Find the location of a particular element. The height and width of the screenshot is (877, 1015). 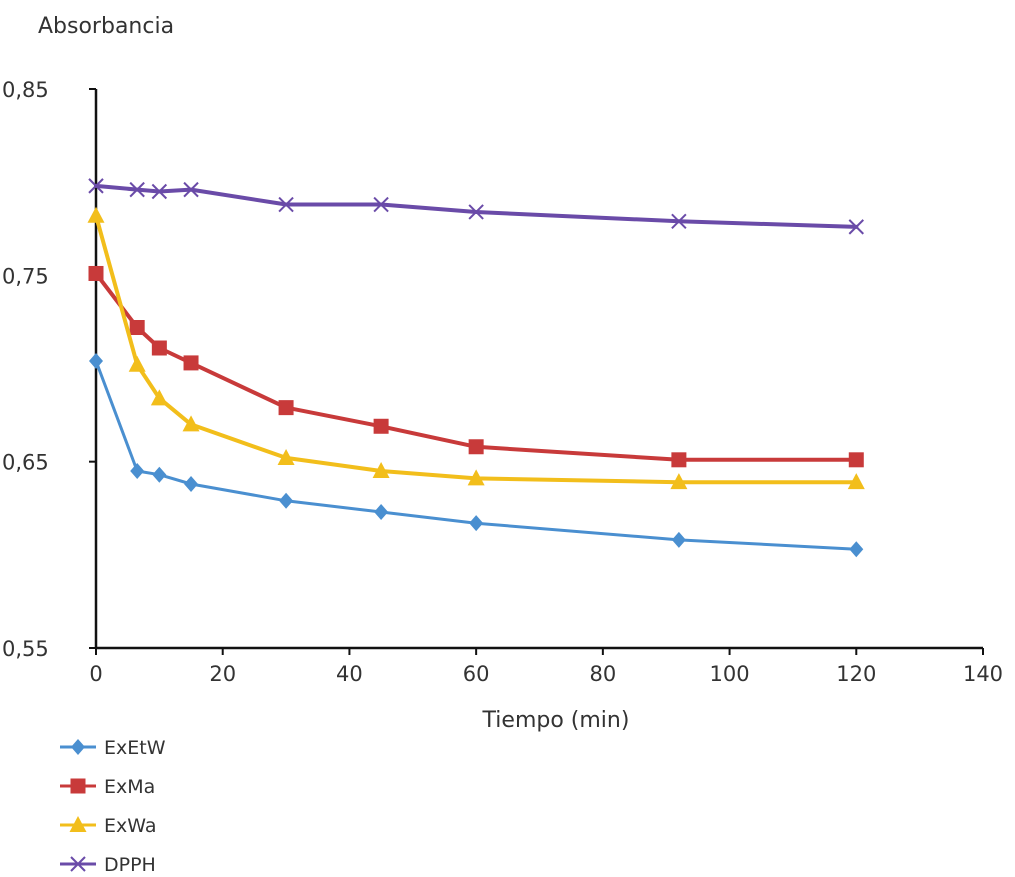

x-tick-label: 100 is located at coordinates (730, 674).